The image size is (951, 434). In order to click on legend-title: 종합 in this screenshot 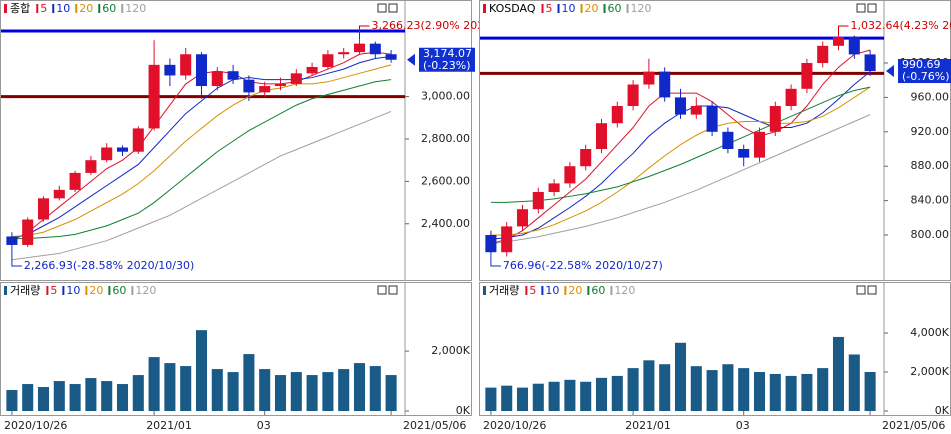, I will do `click(20, 8)`.